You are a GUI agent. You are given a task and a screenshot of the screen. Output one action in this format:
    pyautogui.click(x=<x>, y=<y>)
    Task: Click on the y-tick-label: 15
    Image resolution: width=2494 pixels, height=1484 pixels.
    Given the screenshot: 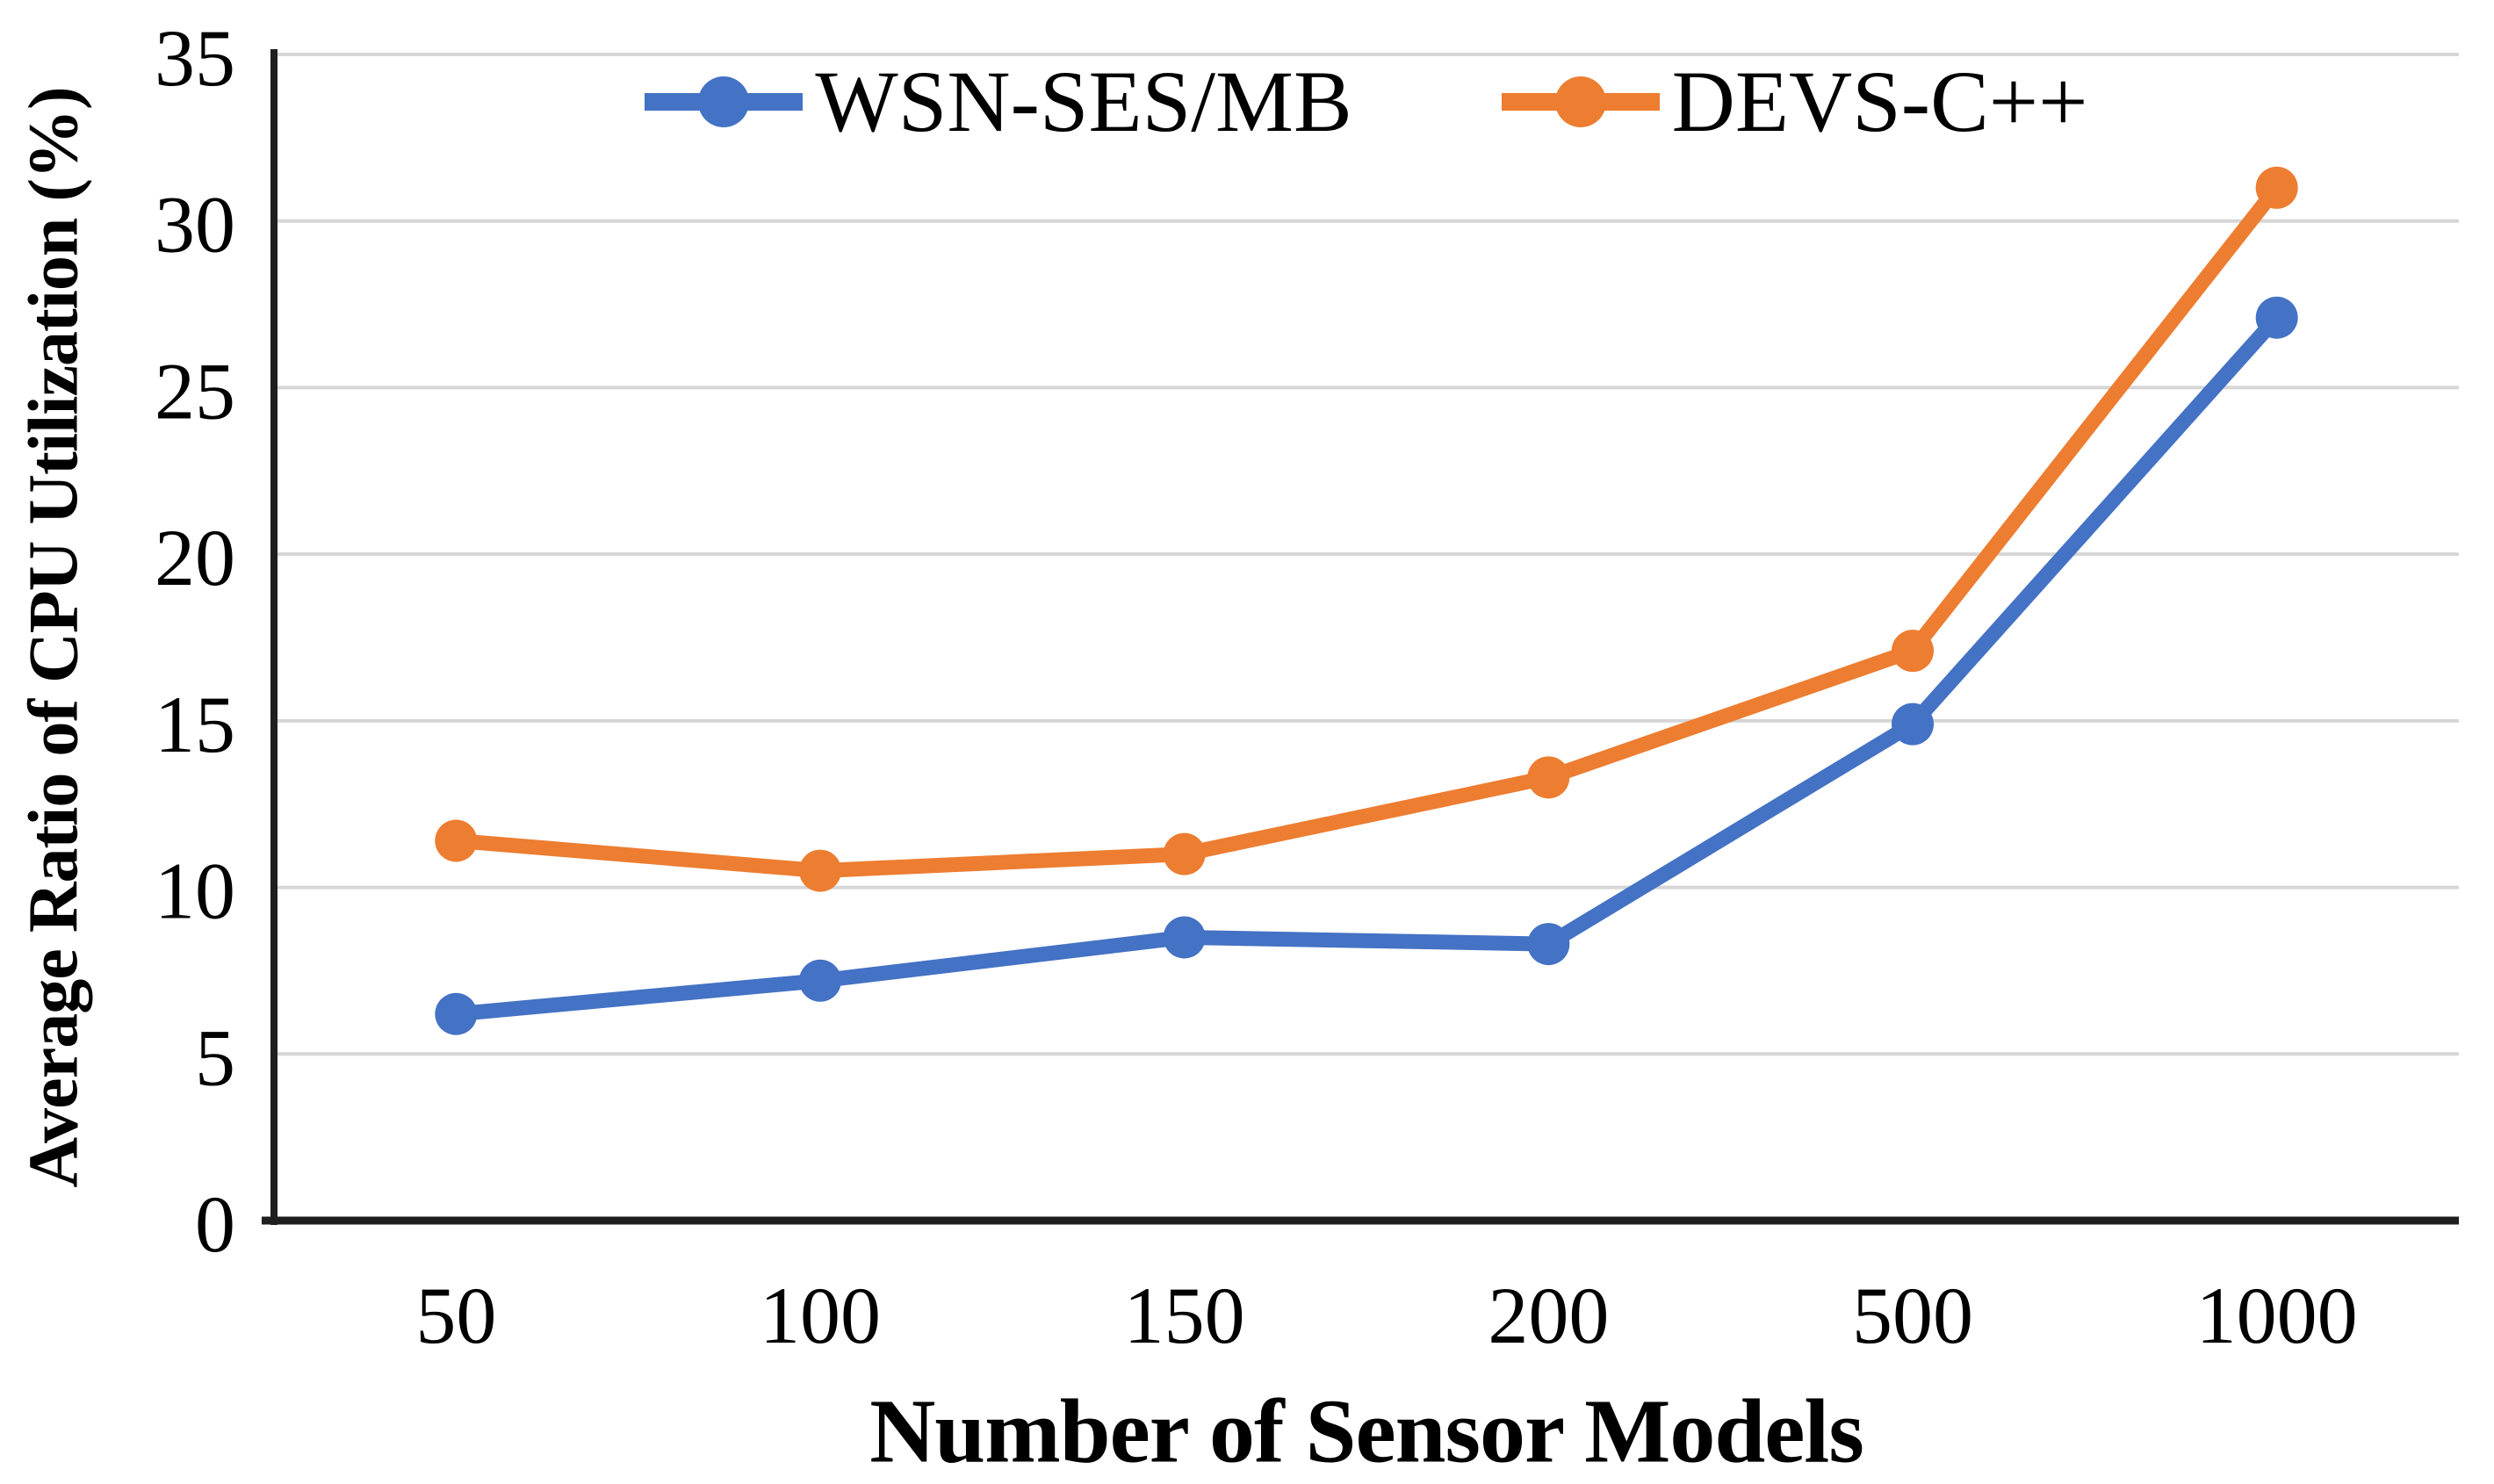 What is the action you would take?
    pyautogui.click(x=195, y=724)
    